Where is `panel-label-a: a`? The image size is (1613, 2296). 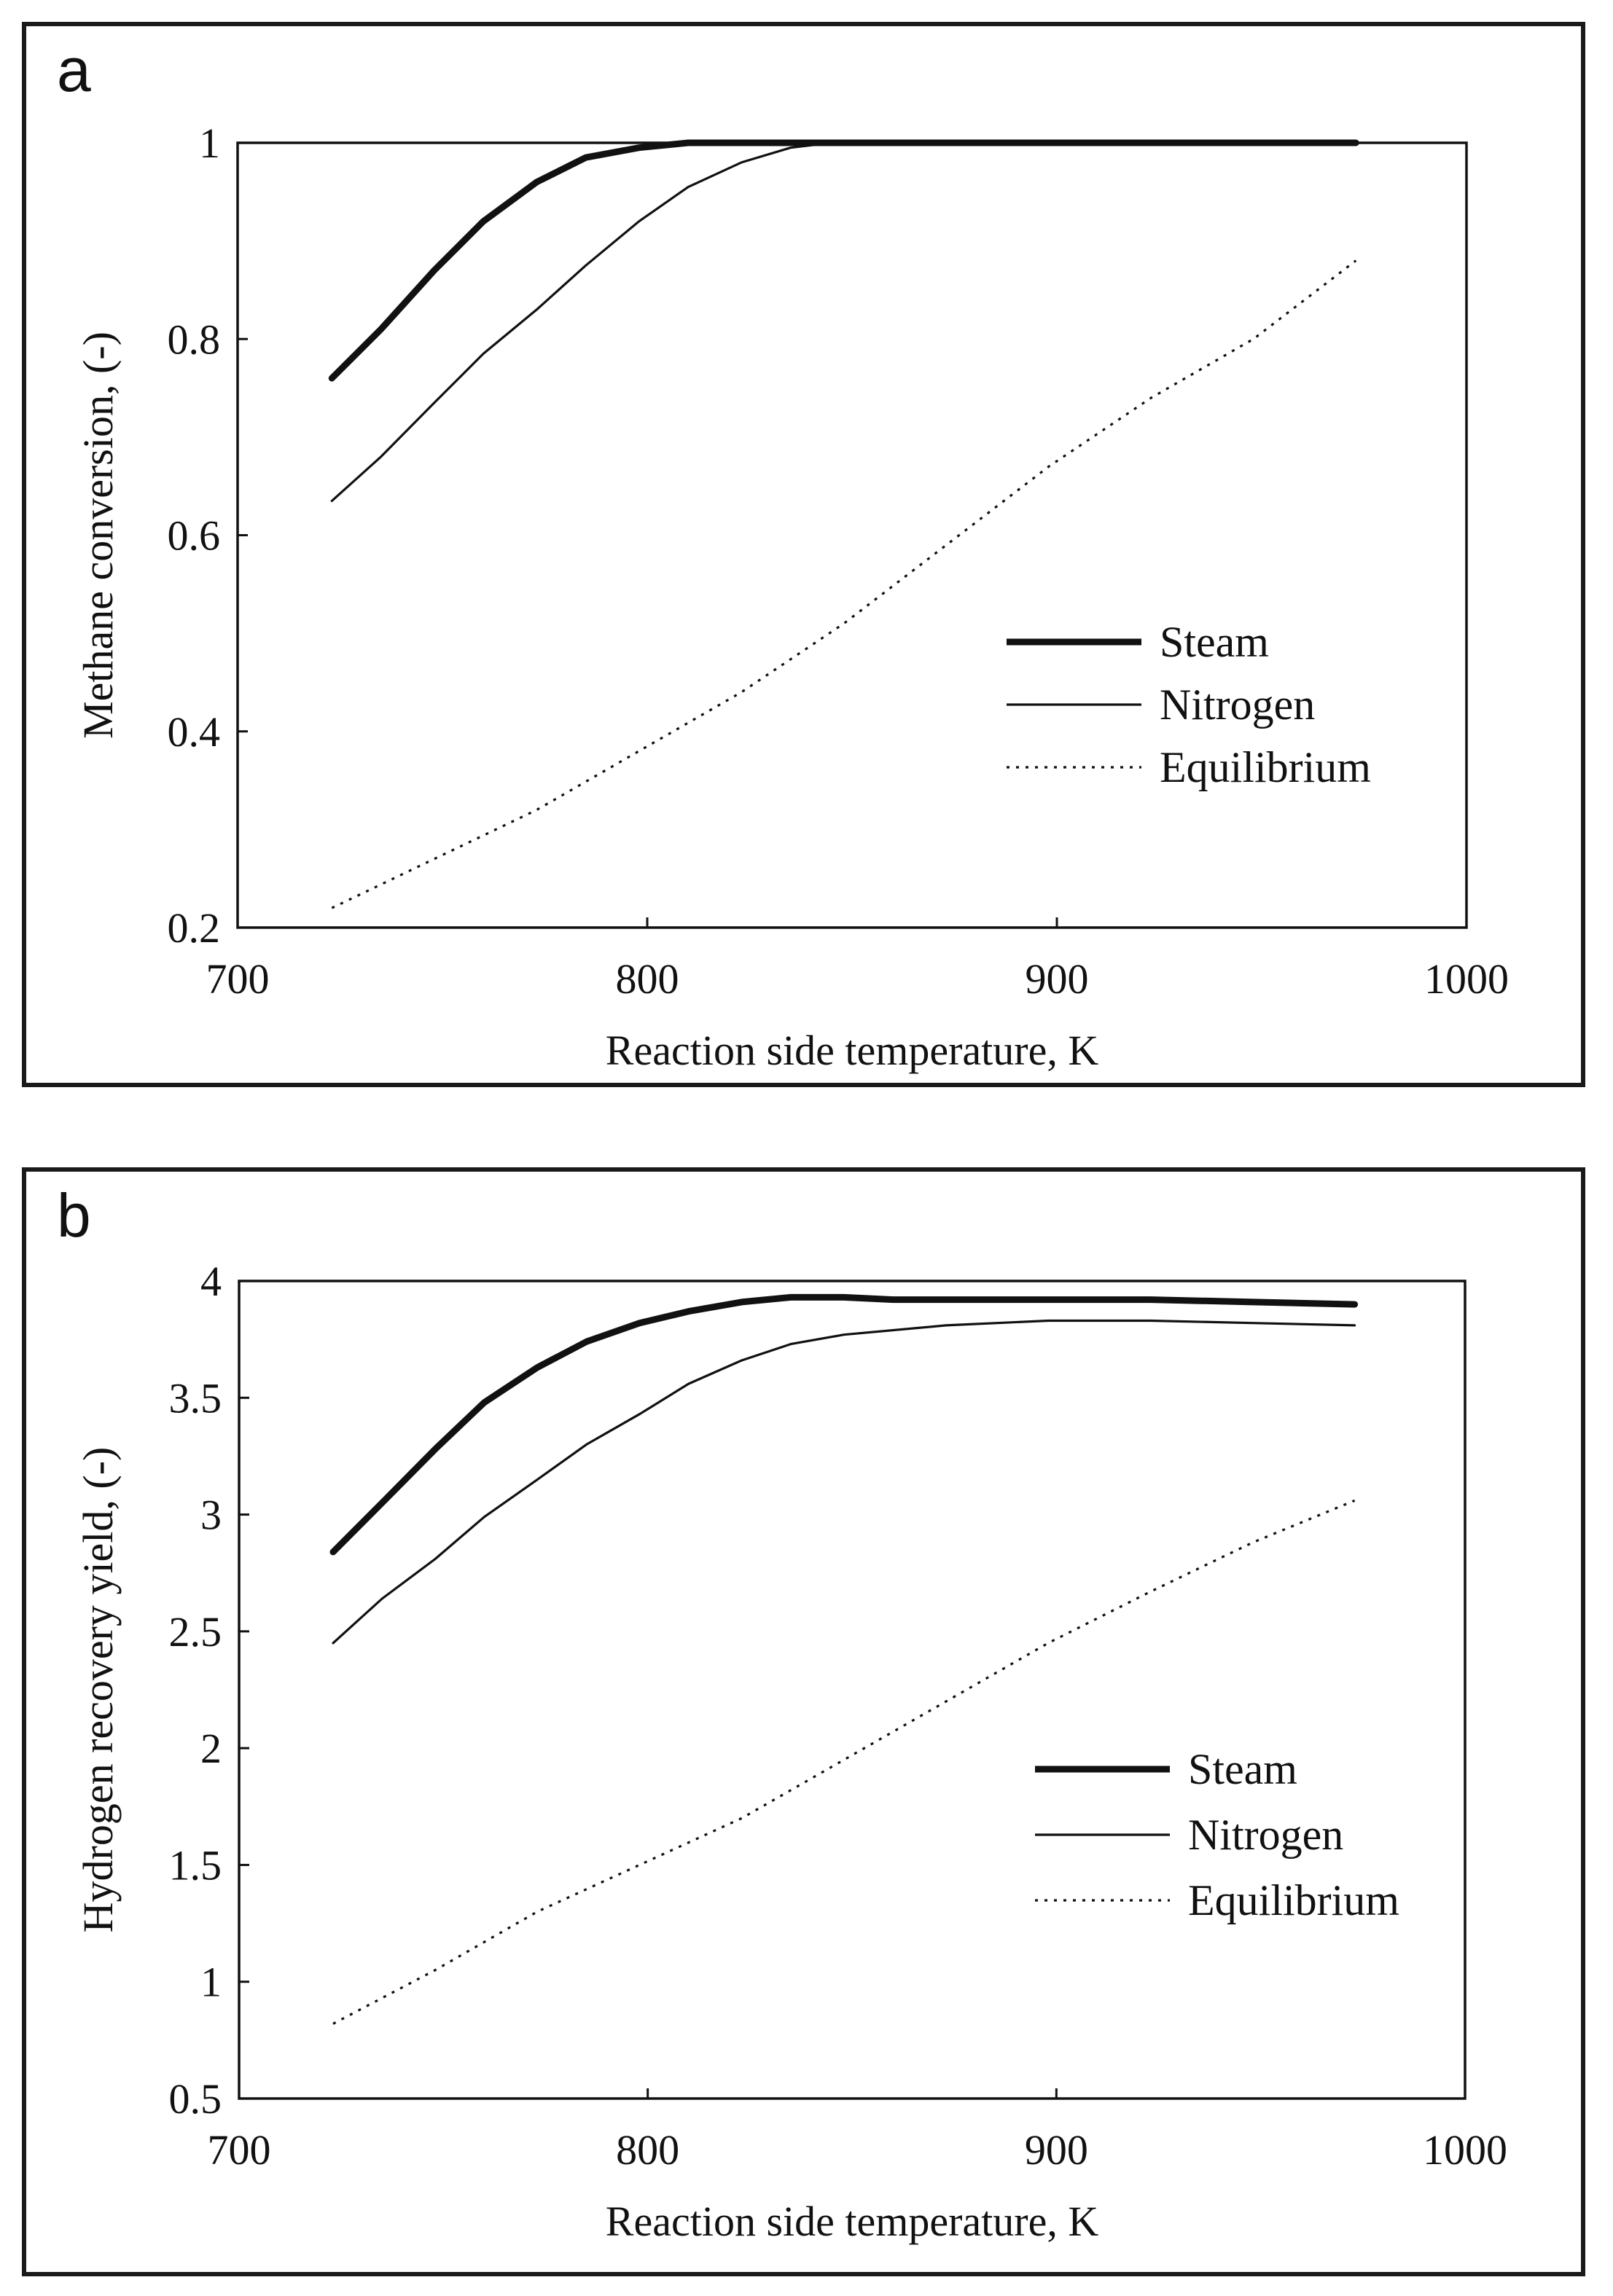 panel-label-a: a is located at coordinates (74, 70).